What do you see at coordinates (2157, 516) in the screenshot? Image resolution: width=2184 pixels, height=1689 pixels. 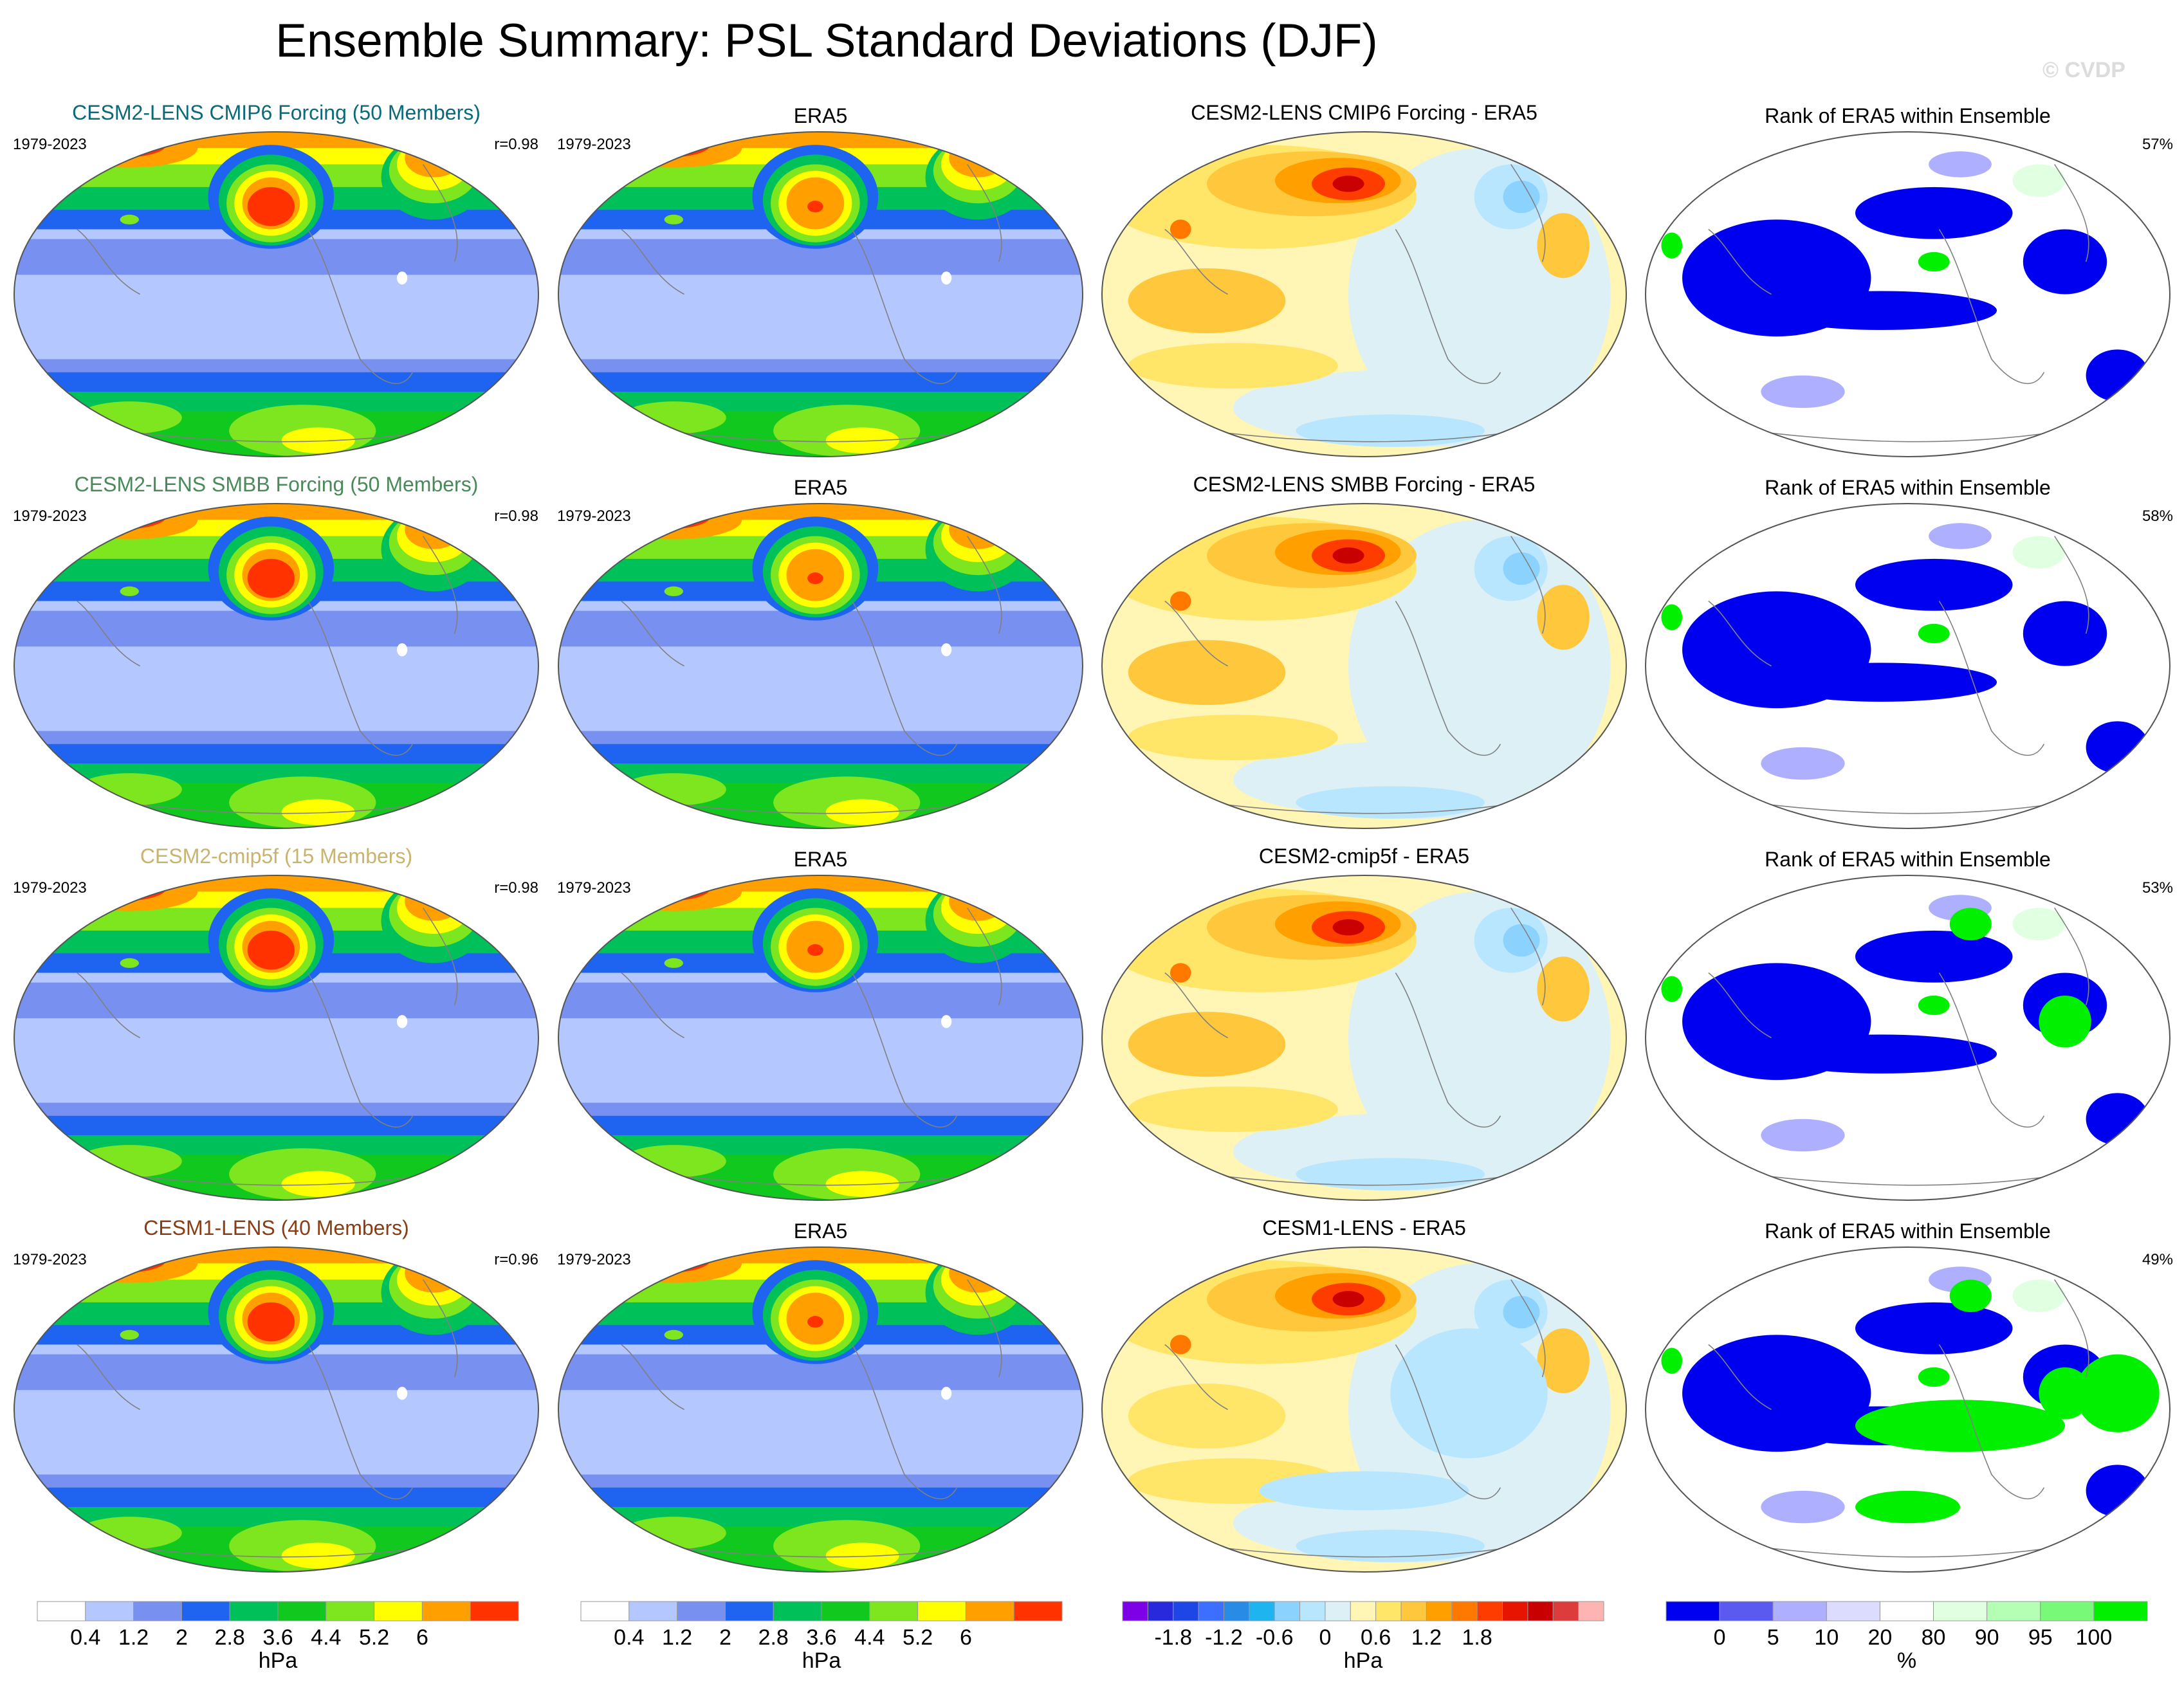 I see `rank-percent: 58%` at bounding box center [2157, 516].